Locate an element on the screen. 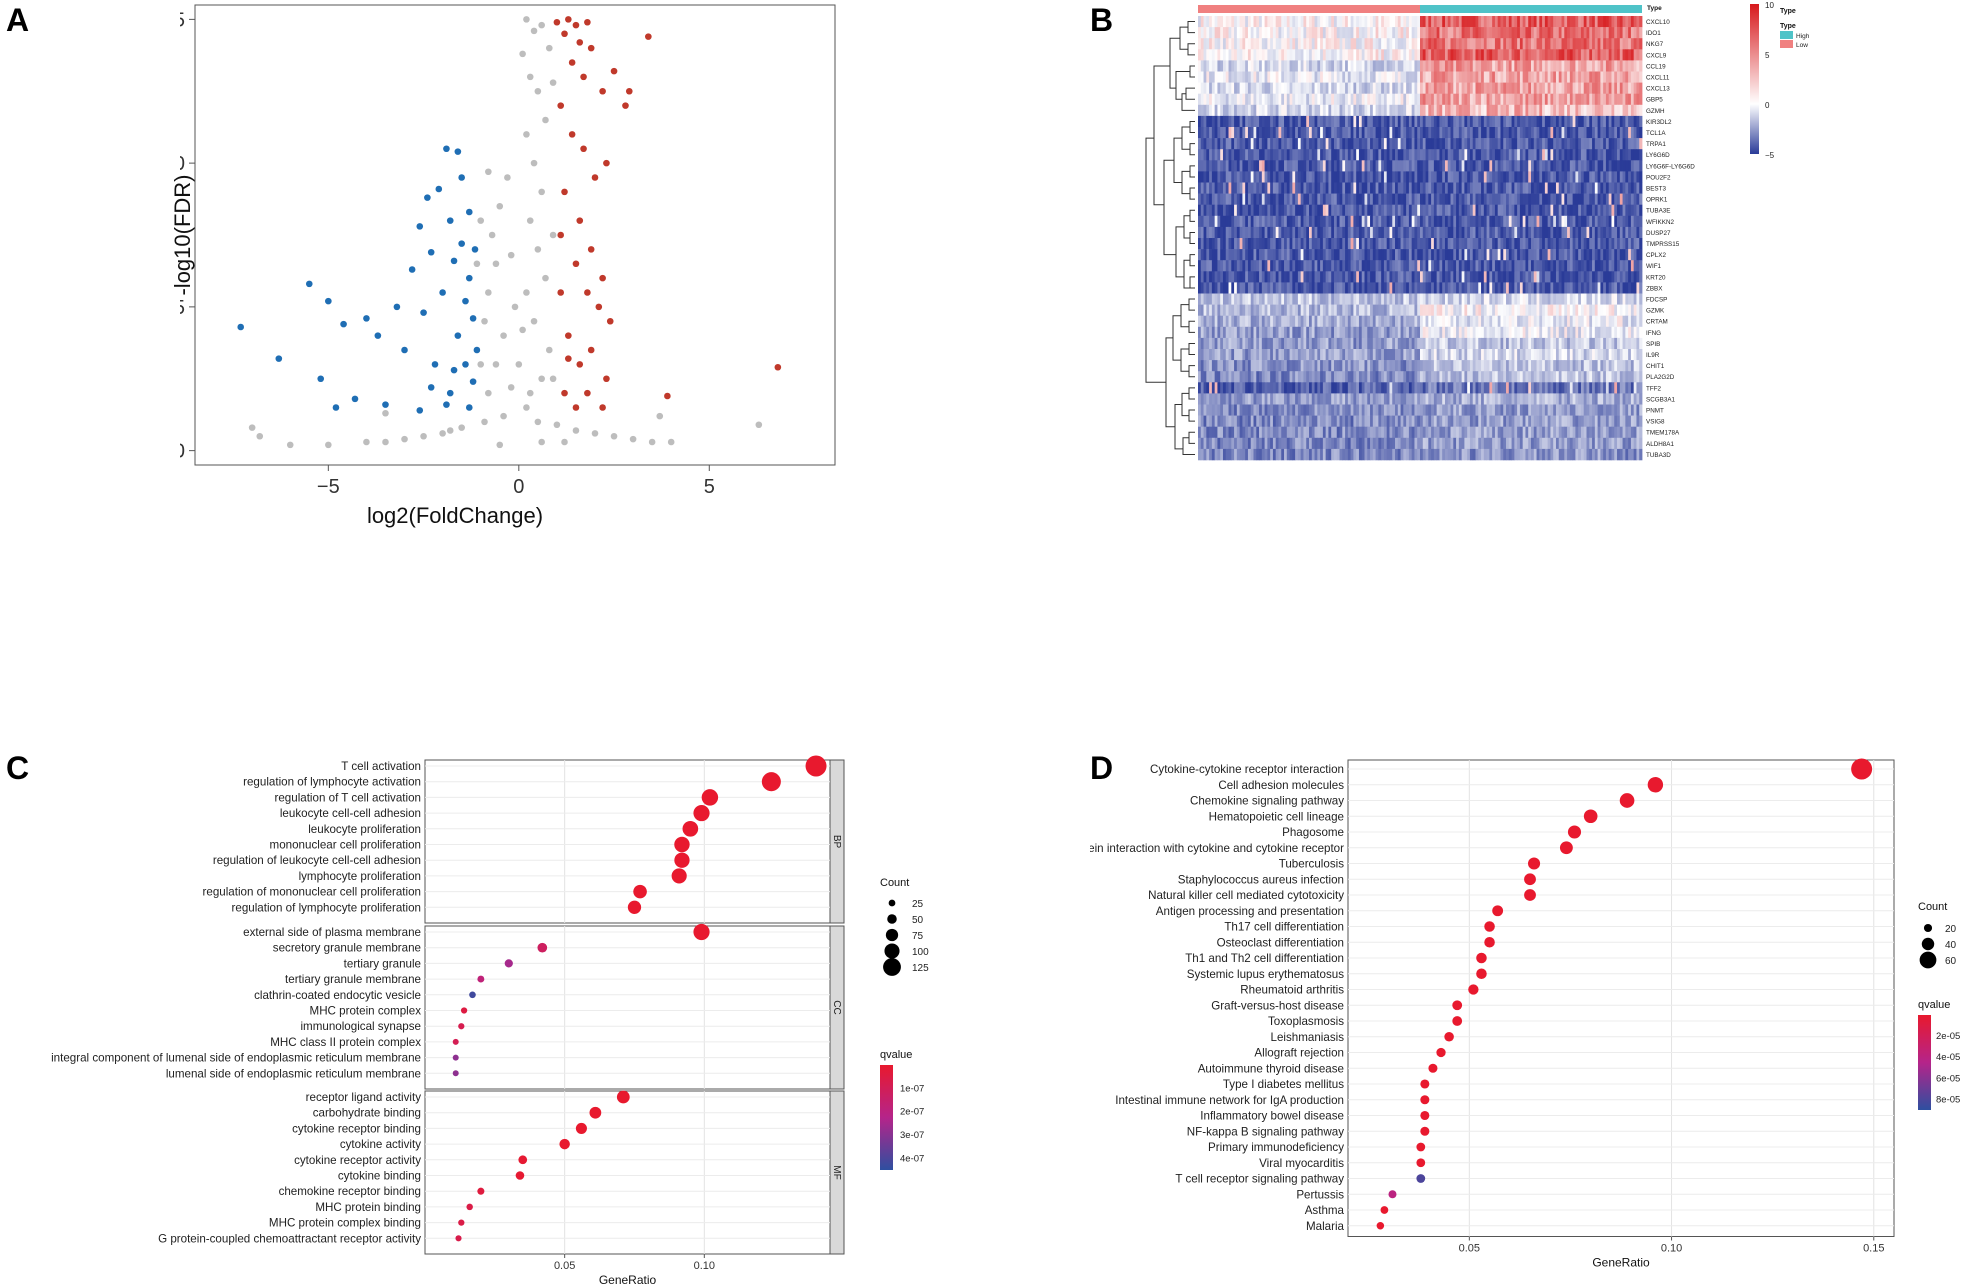  heatmap-row-label: TMPRSS15 is located at coordinates (1663, 244).